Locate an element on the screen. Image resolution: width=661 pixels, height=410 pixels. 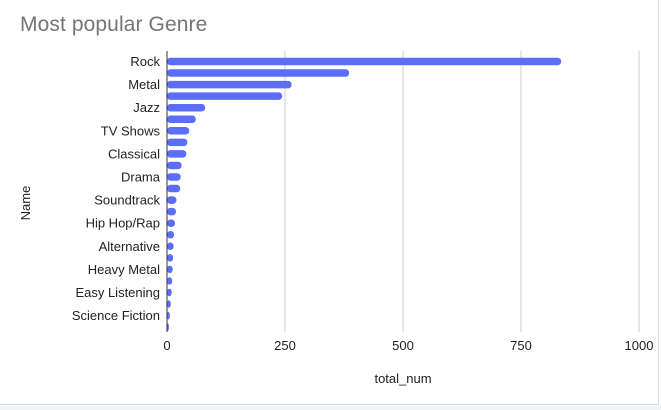
y-tick-label: Easy Listening is located at coordinates (117, 292).